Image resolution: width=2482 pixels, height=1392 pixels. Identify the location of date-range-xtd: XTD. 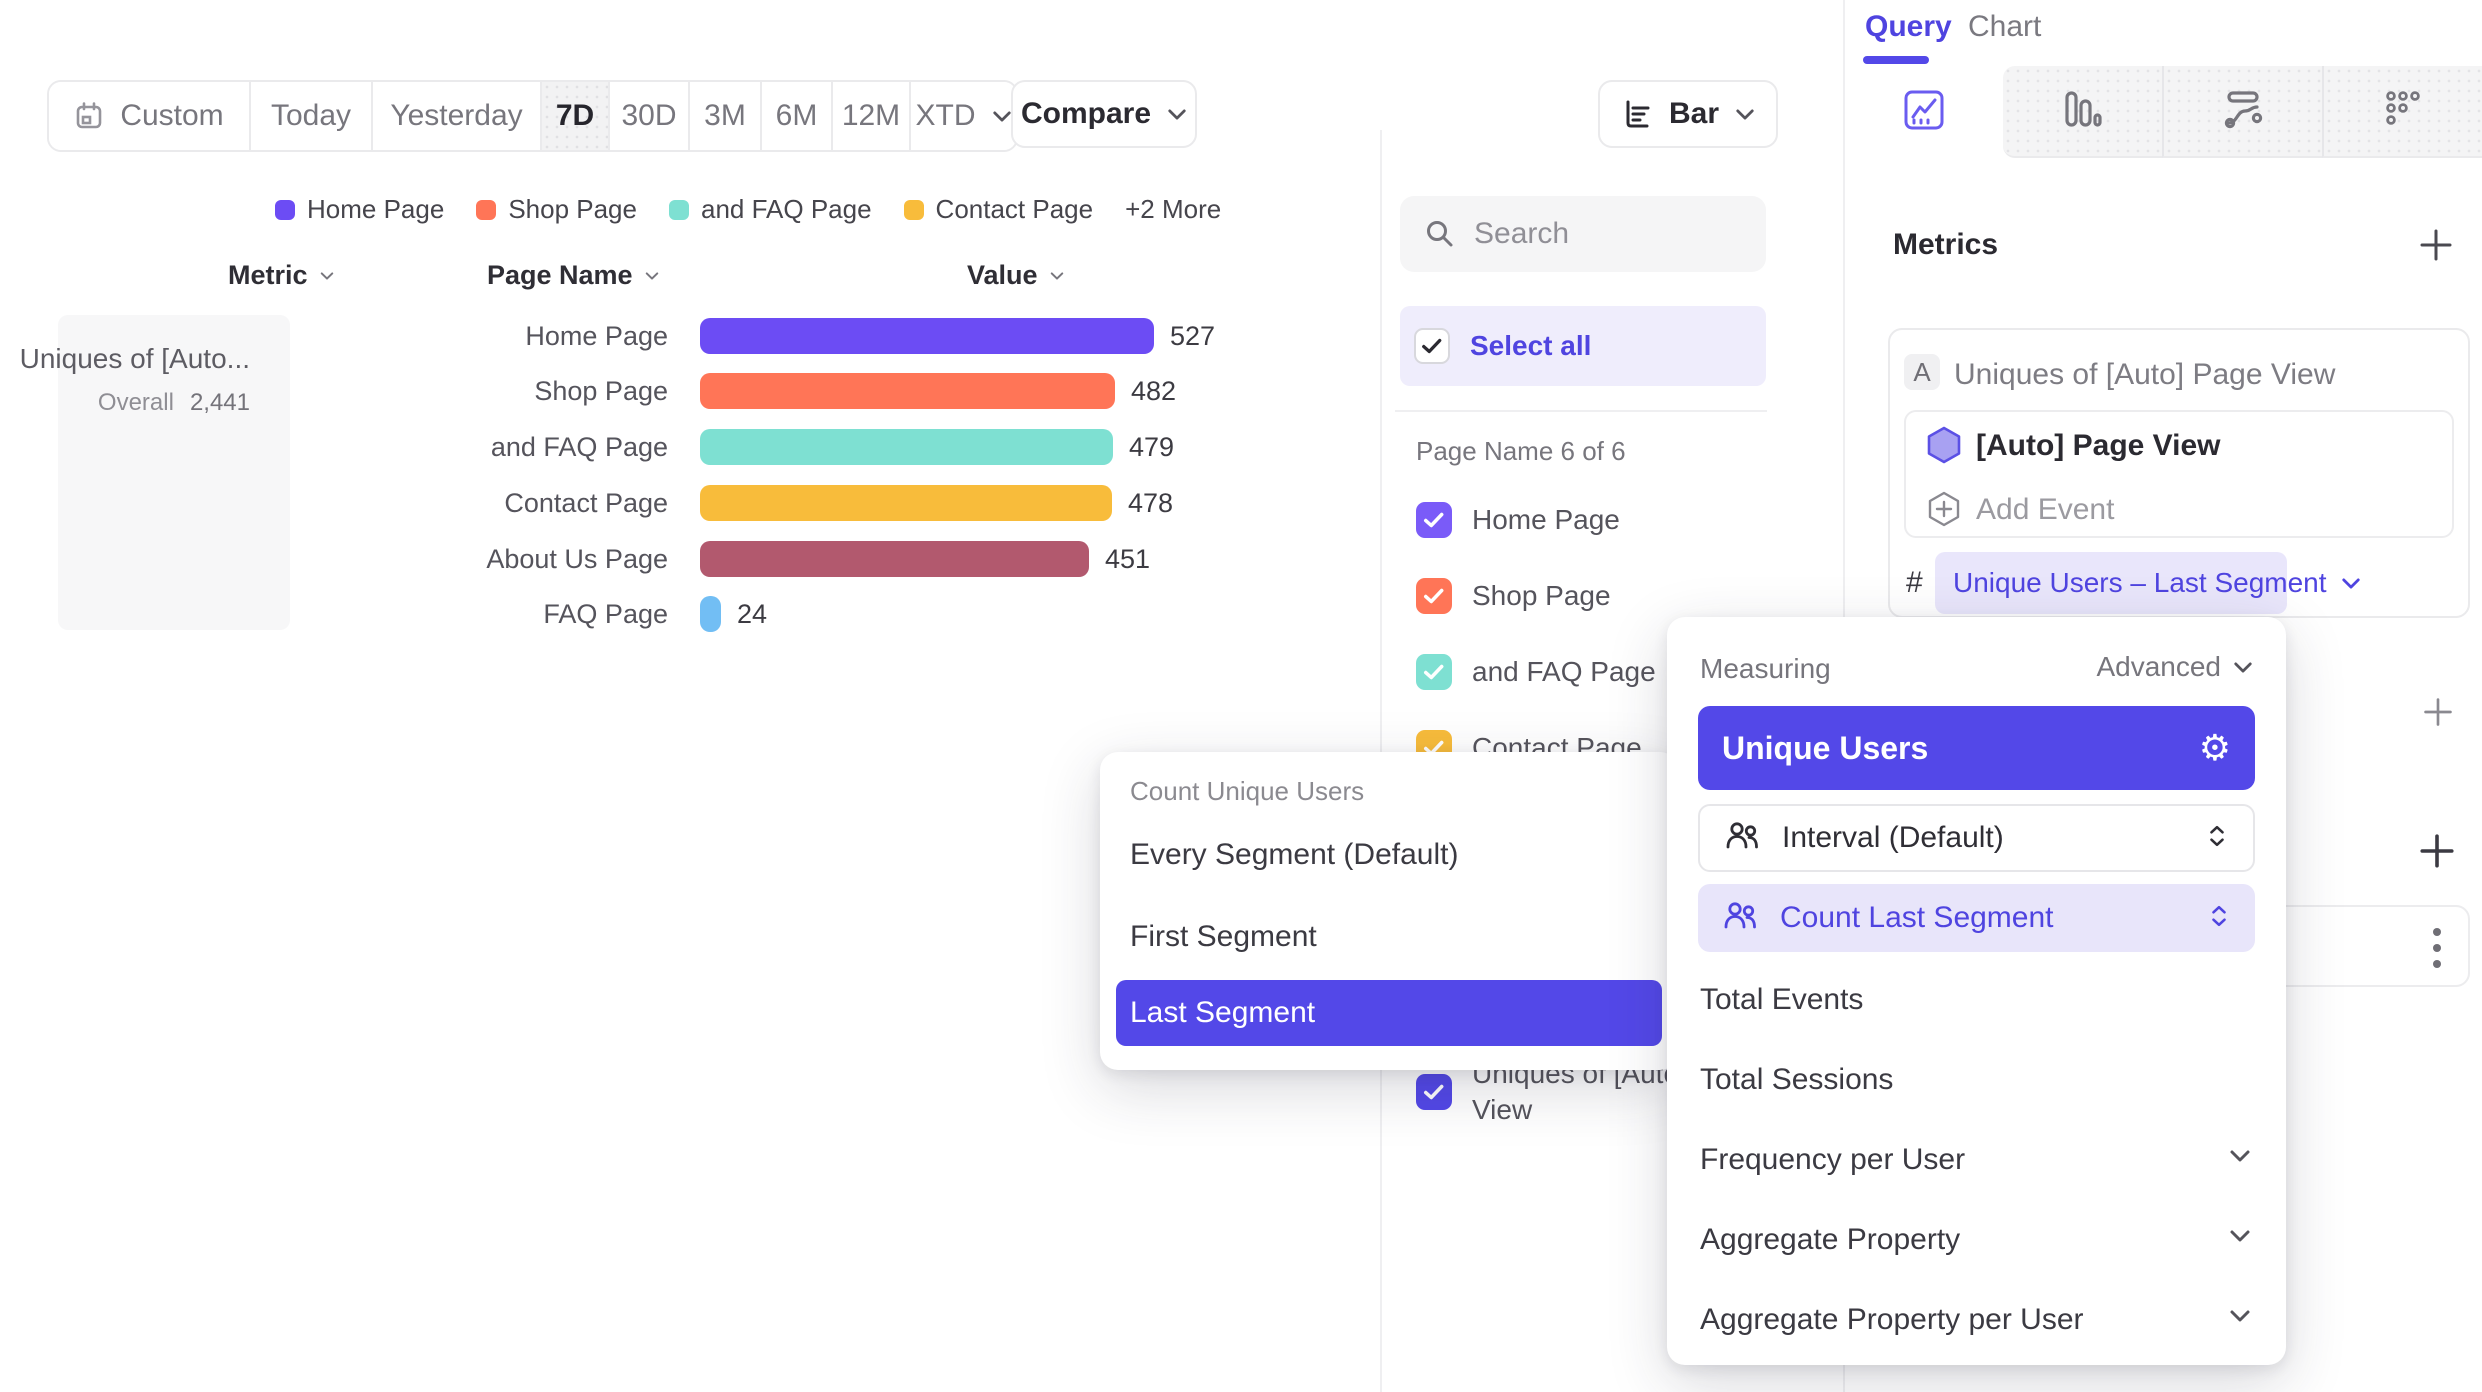
(963, 116).